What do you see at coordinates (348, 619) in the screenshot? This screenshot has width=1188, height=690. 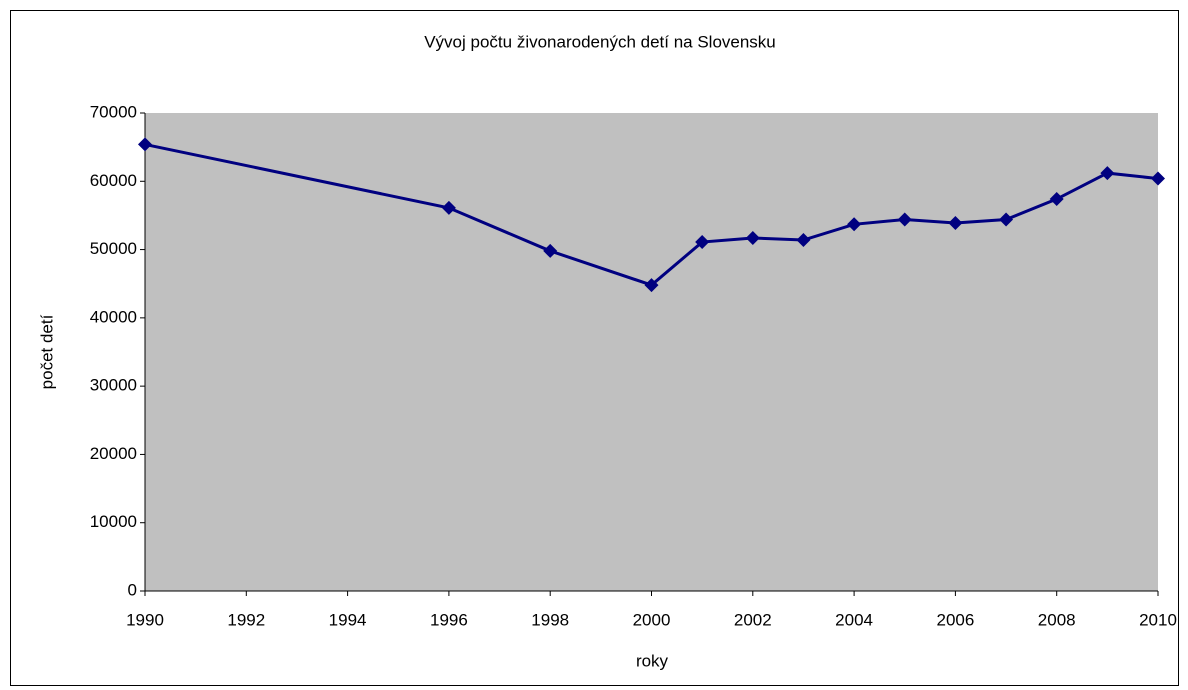 I see `x-tick-label: 1994` at bounding box center [348, 619].